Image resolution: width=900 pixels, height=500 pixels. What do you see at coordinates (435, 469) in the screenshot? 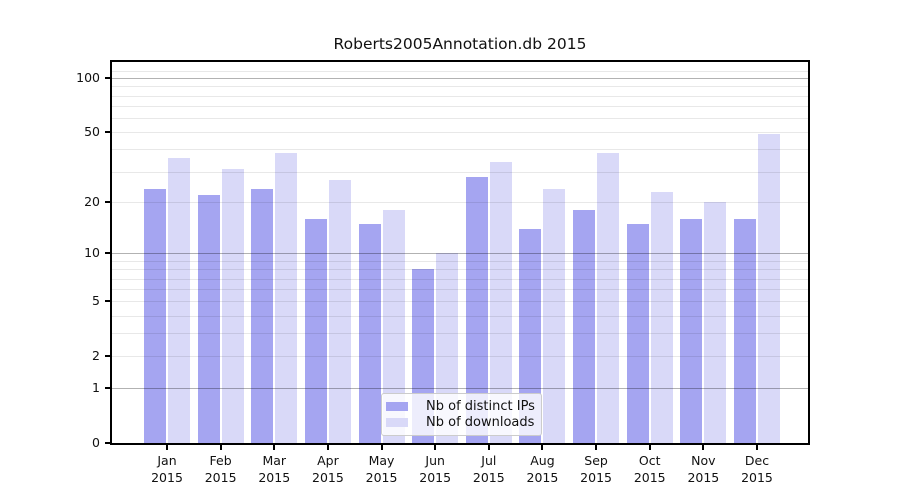
I see `x-tick-label: Jun 2015` at bounding box center [435, 469].